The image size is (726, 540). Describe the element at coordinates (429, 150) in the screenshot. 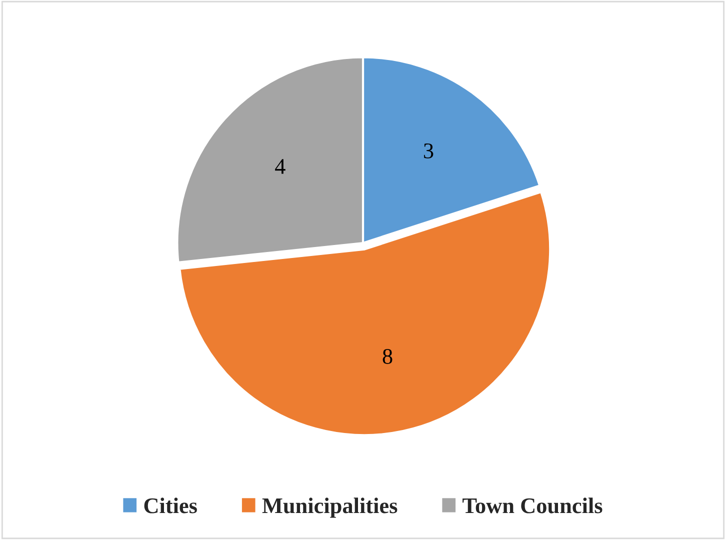

I see `data-label: 3` at that location.